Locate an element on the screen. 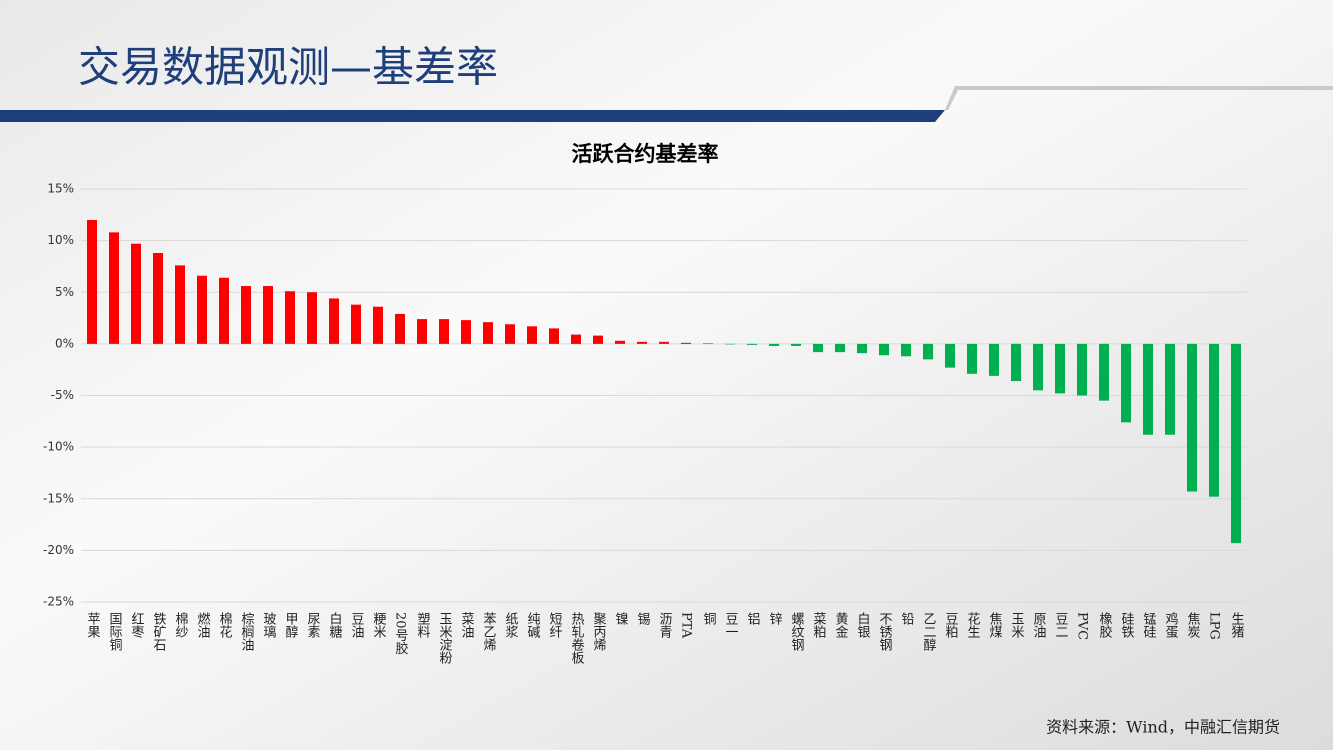 The image size is (1333, 750). x-tick-label: 焦炭 is located at coordinates (1193, 625).